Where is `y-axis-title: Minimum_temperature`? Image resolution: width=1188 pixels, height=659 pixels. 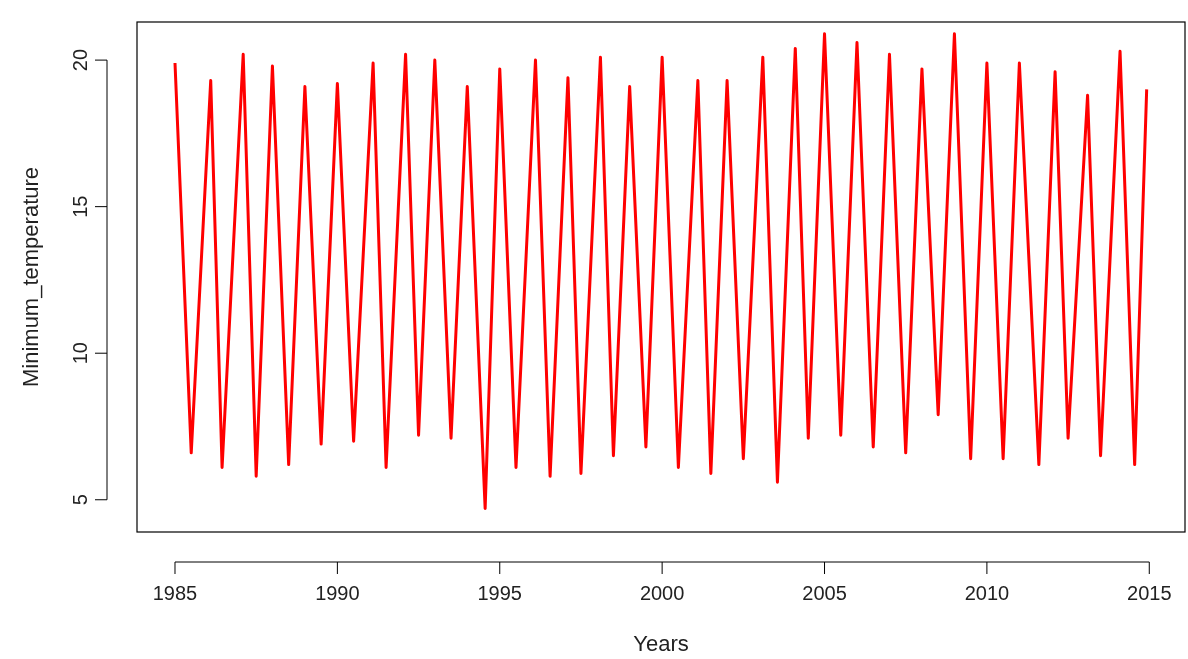
y-axis-title: Minimum_temperature is located at coordinates (30, 277).